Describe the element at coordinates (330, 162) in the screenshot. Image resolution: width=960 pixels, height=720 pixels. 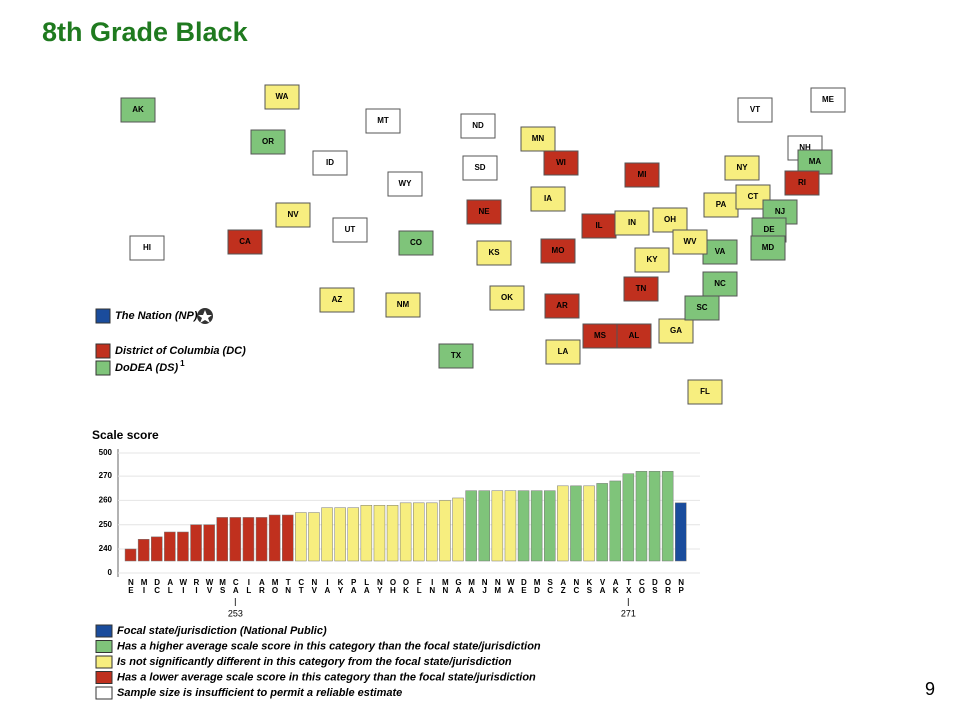
I see `state-label: ID` at that location.